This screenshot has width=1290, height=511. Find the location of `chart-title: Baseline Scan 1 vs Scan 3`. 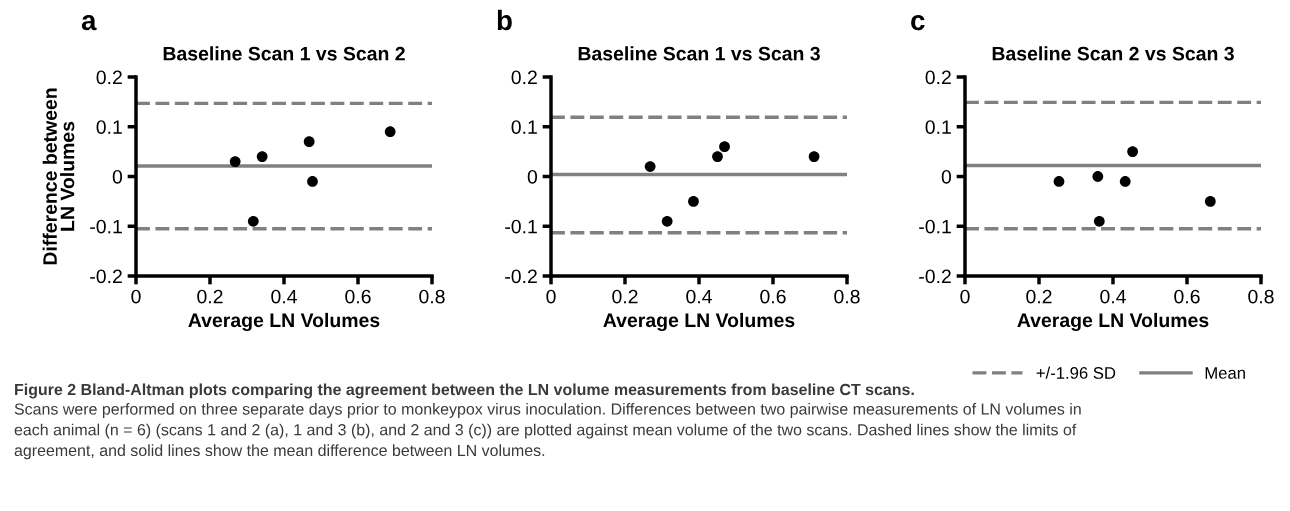

chart-title: Baseline Scan 1 vs Scan 3 is located at coordinates (699, 53).